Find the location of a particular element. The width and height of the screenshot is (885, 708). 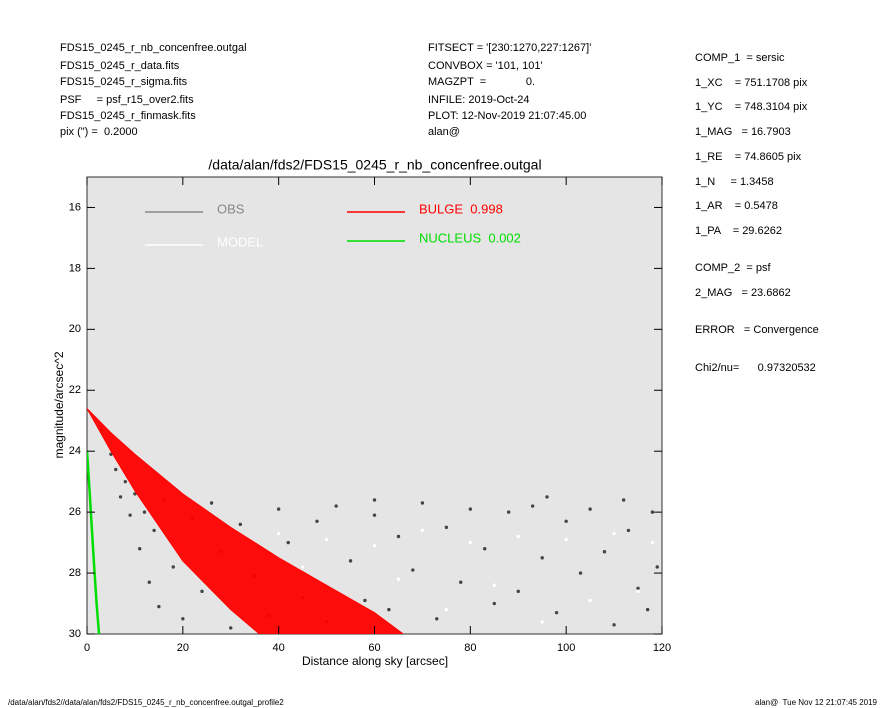

header-line: 1_PA = 29.6262 is located at coordinates (738, 231).